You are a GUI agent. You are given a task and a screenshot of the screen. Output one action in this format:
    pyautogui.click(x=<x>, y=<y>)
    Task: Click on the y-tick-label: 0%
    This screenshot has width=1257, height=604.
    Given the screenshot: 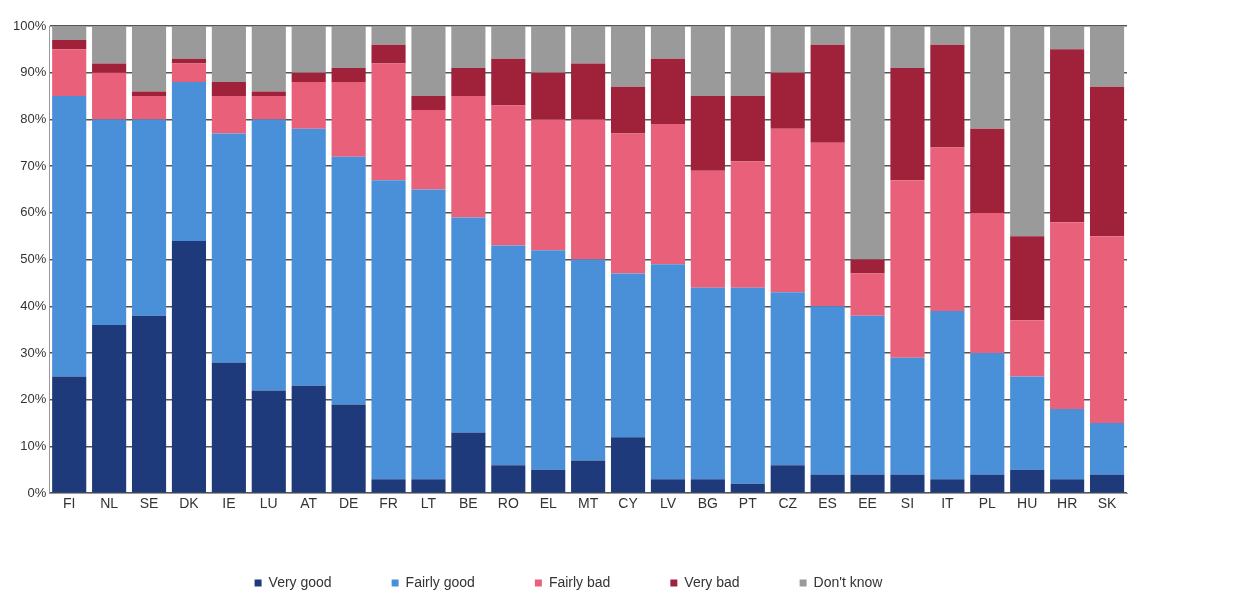 What is the action you would take?
    pyautogui.click(x=37, y=492)
    